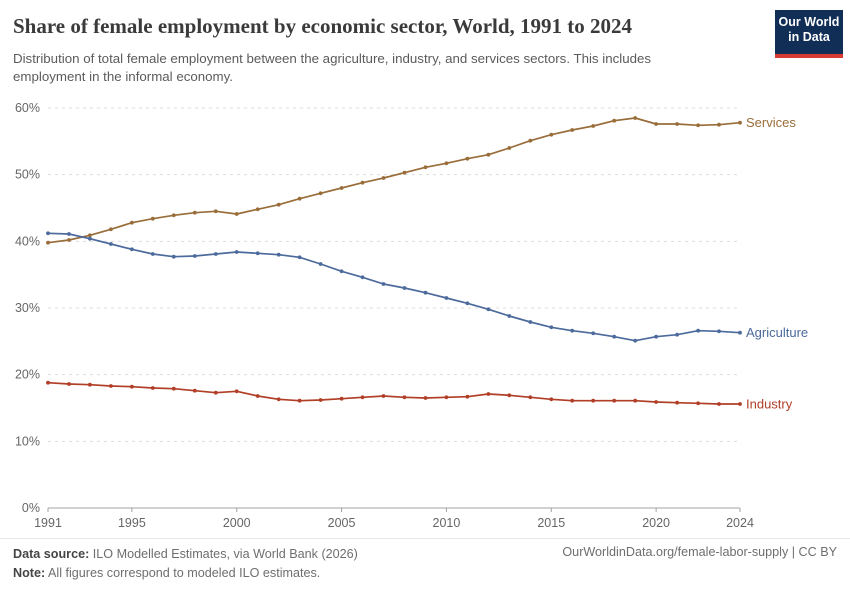 Image resolution: width=850 pixels, height=600 pixels. Describe the element at coordinates (809, 34) in the screenshot. I see `owid-logo: Our World in Data` at that location.